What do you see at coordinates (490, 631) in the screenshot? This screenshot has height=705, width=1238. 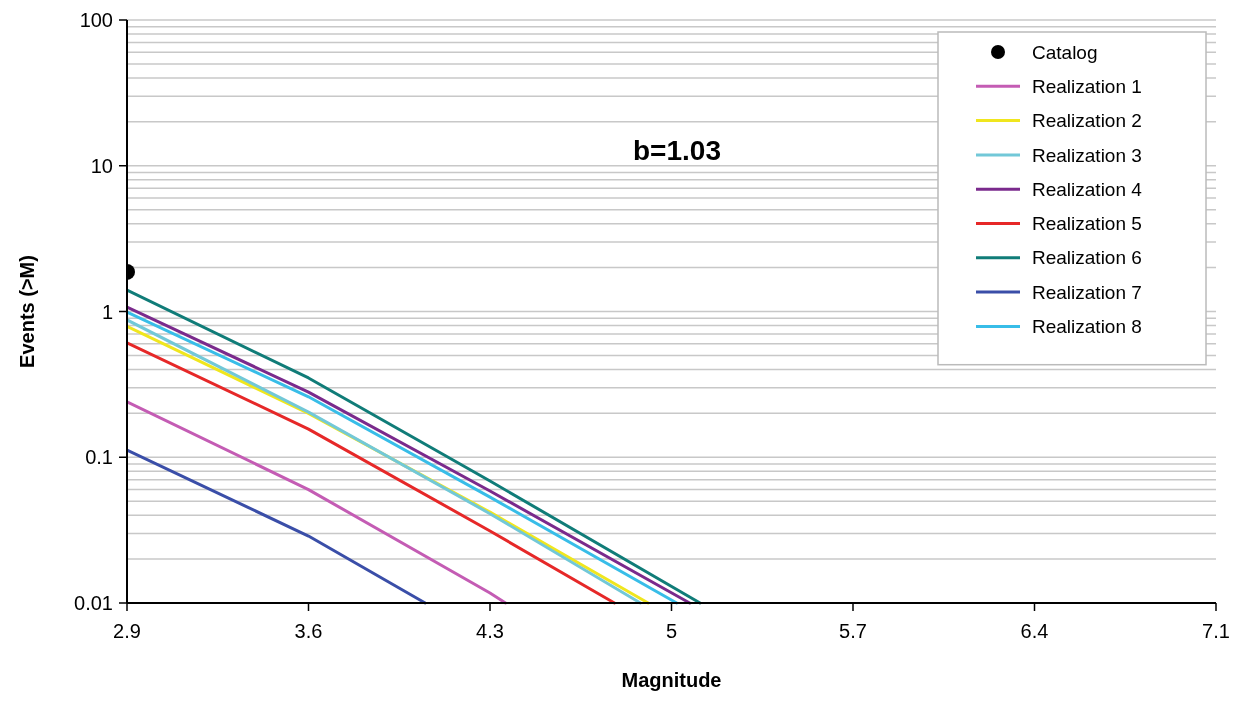 I see `x-tick-label: 4.3` at bounding box center [490, 631].